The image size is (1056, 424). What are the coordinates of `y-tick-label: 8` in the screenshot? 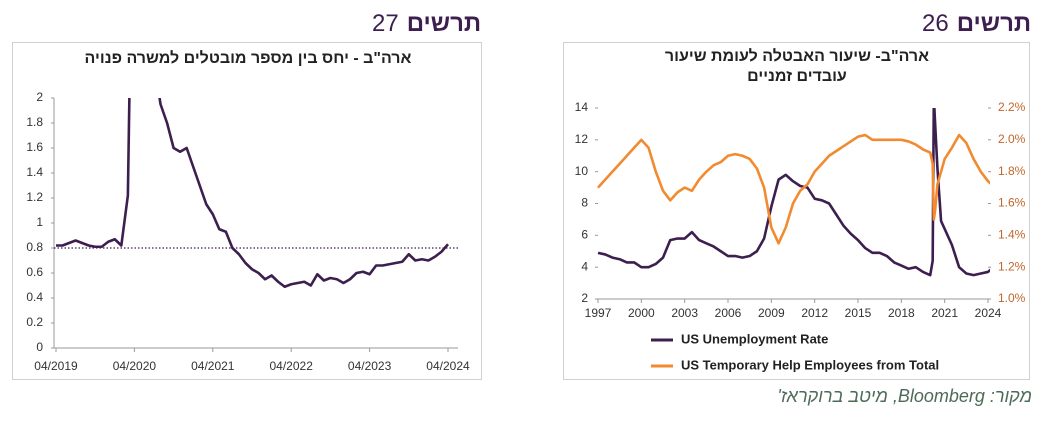 It's located at (584, 203).